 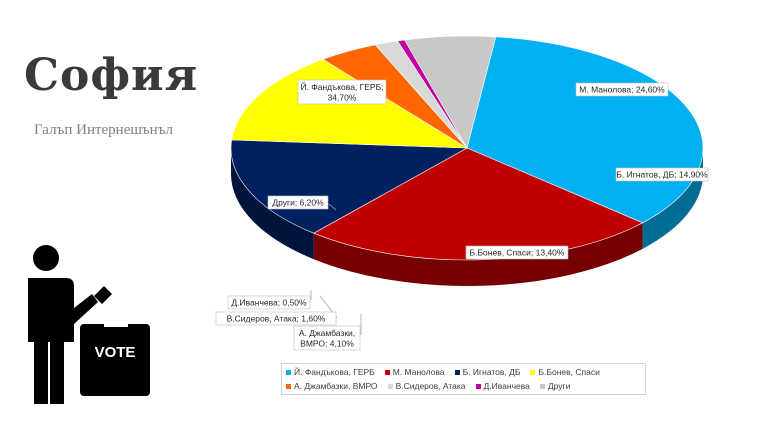 I want to click on legend-item-4: А. Джамбазки, ВМРО, so click(x=332, y=386).